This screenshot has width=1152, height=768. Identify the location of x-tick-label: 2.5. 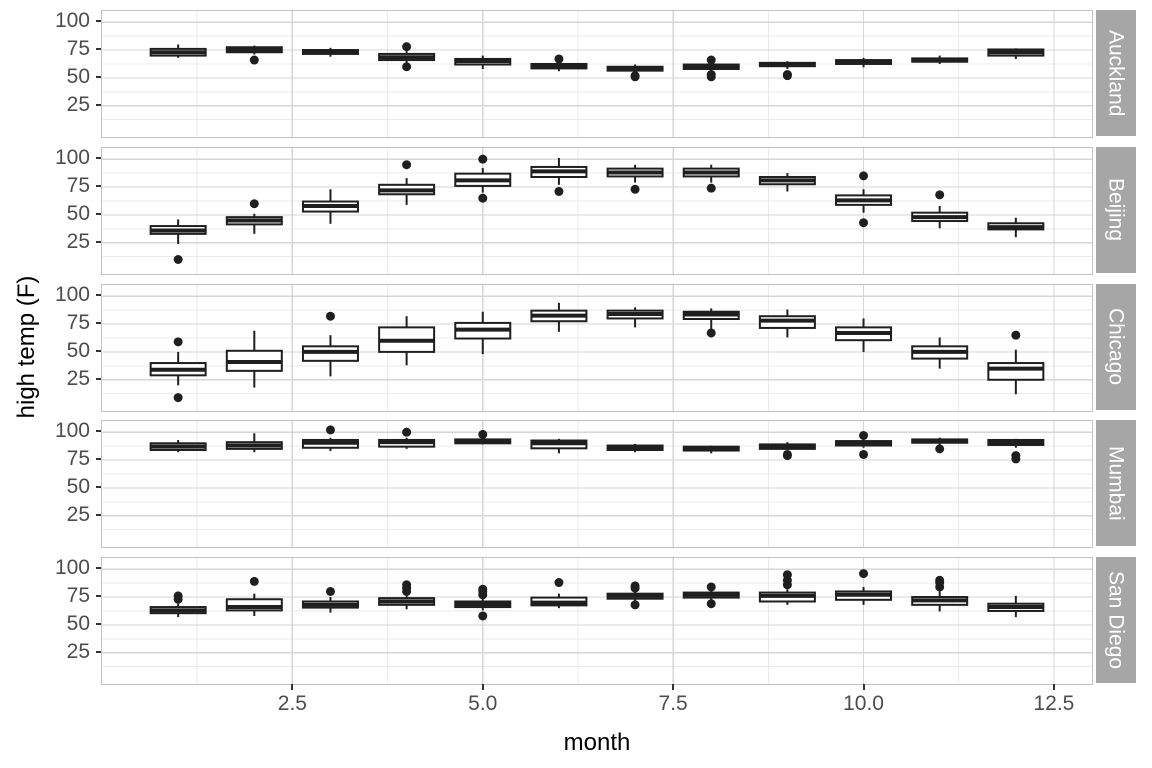
(292, 703).